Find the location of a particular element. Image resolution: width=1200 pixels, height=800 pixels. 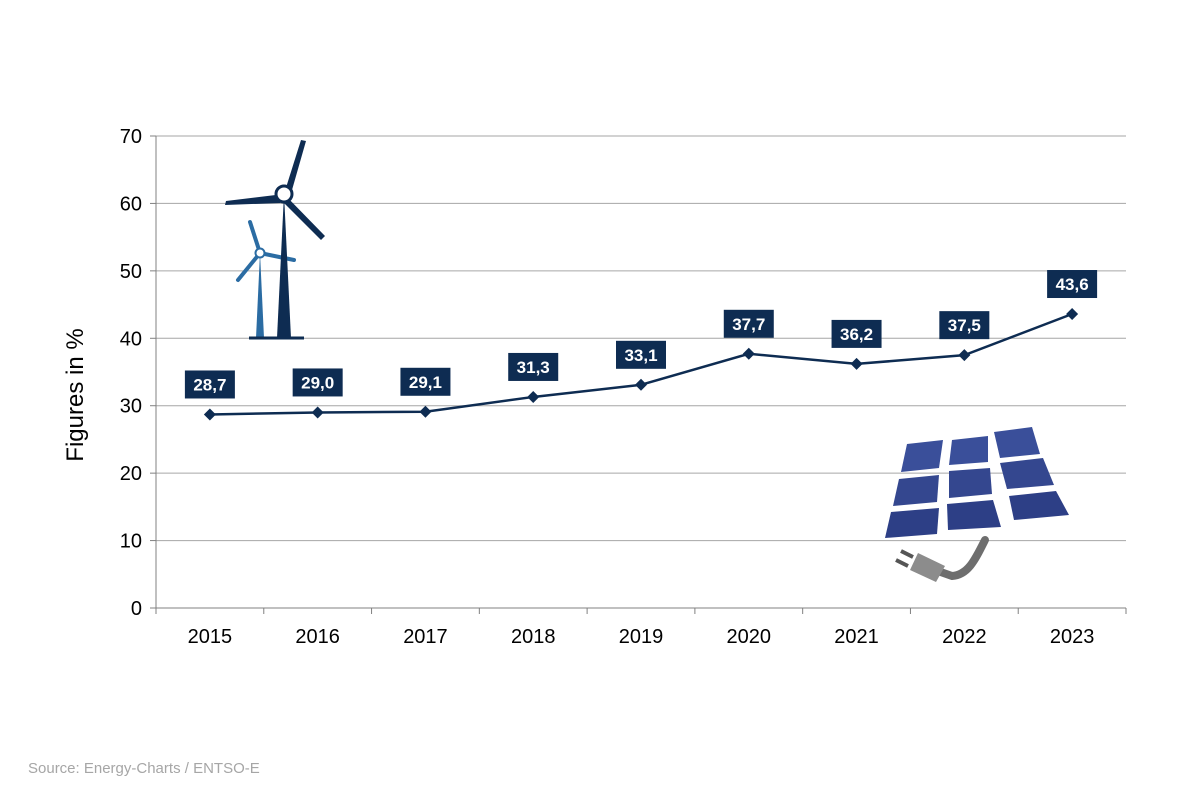

data-label-text: 29,0 is located at coordinates (317, 382).